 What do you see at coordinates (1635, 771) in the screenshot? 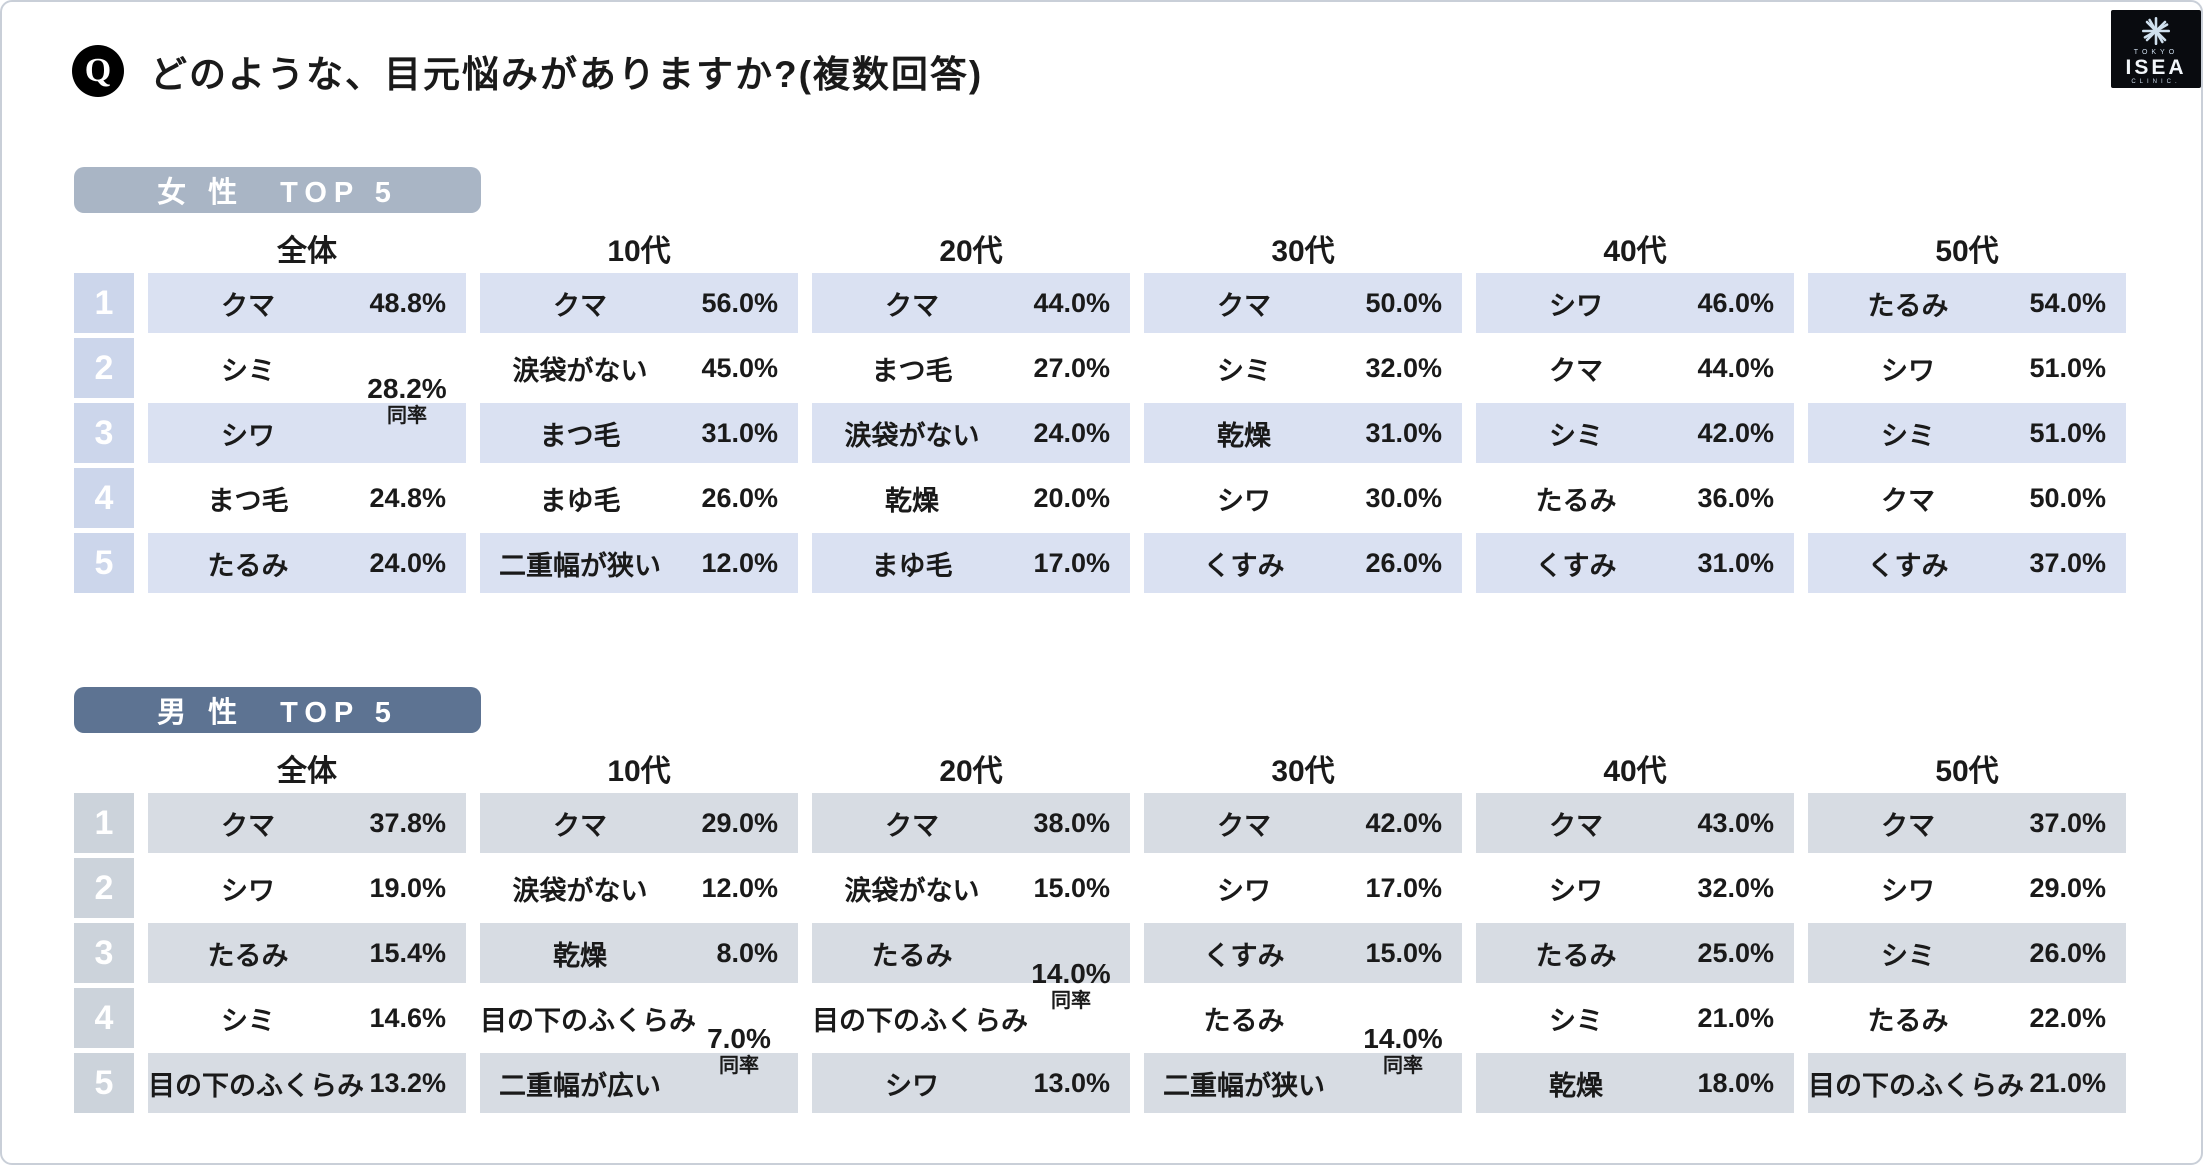
I see `age-column-header: 40代` at bounding box center [1635, 771].